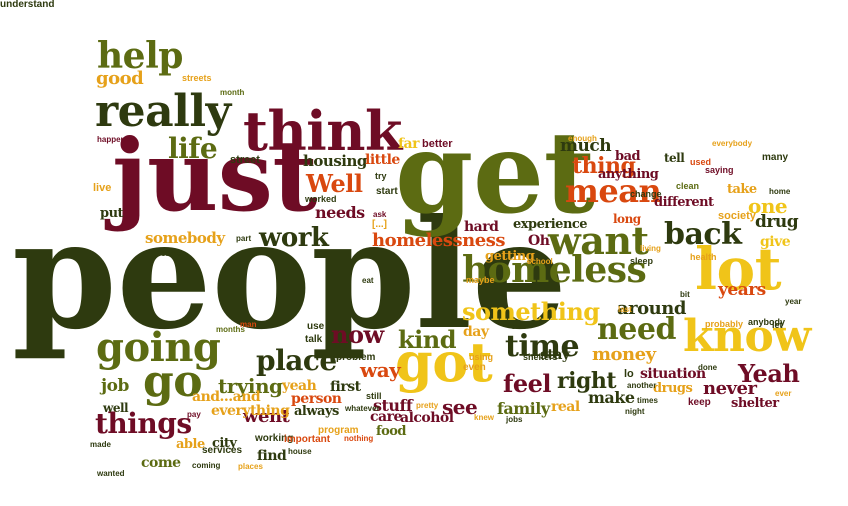  What do you see at coordinates (437, 144) in the screenshot?
I see `cloud-word: better` at bounding box center [437, 144].